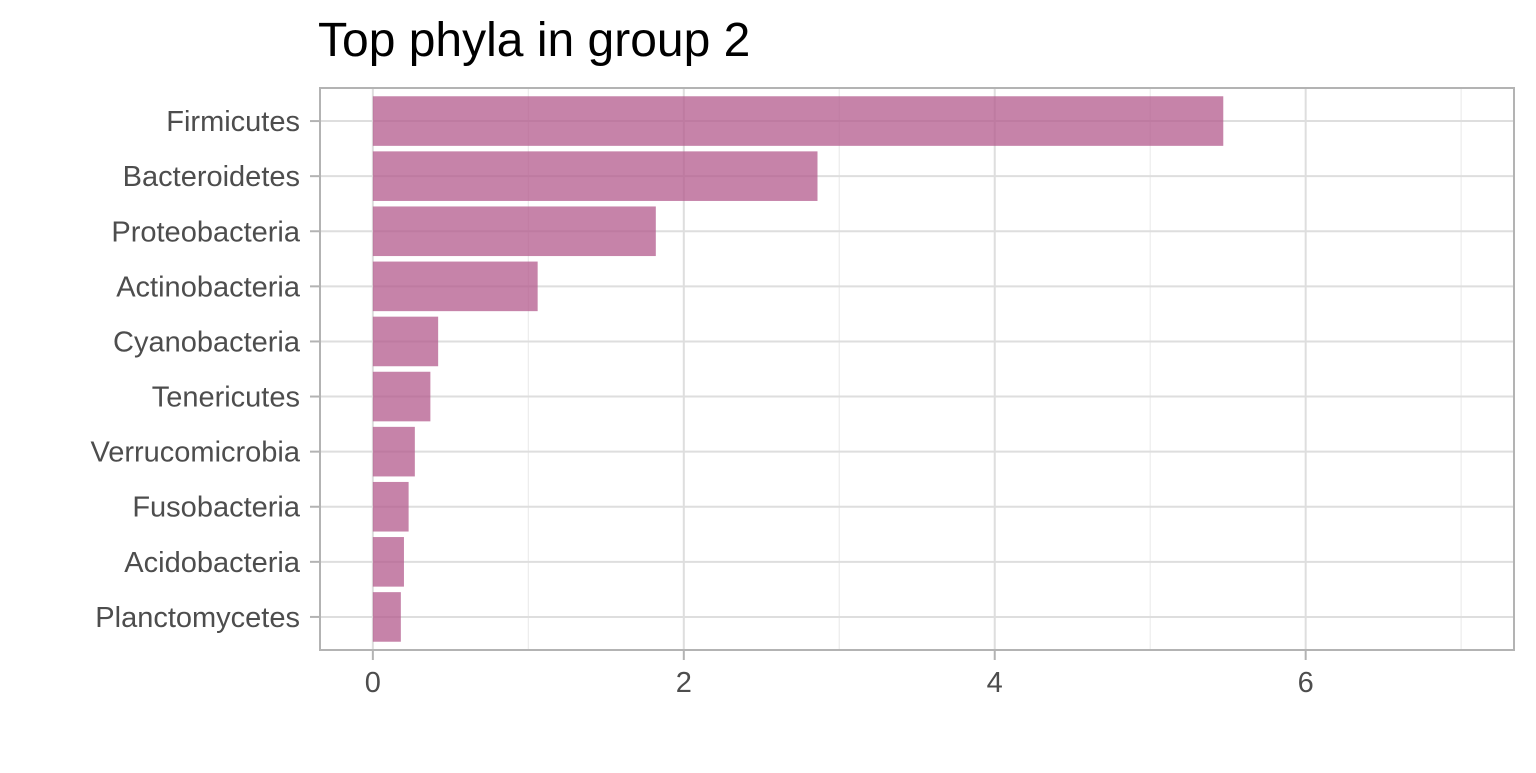  I want to click on y-tick-label: Tenericutes, so click(226, 398).